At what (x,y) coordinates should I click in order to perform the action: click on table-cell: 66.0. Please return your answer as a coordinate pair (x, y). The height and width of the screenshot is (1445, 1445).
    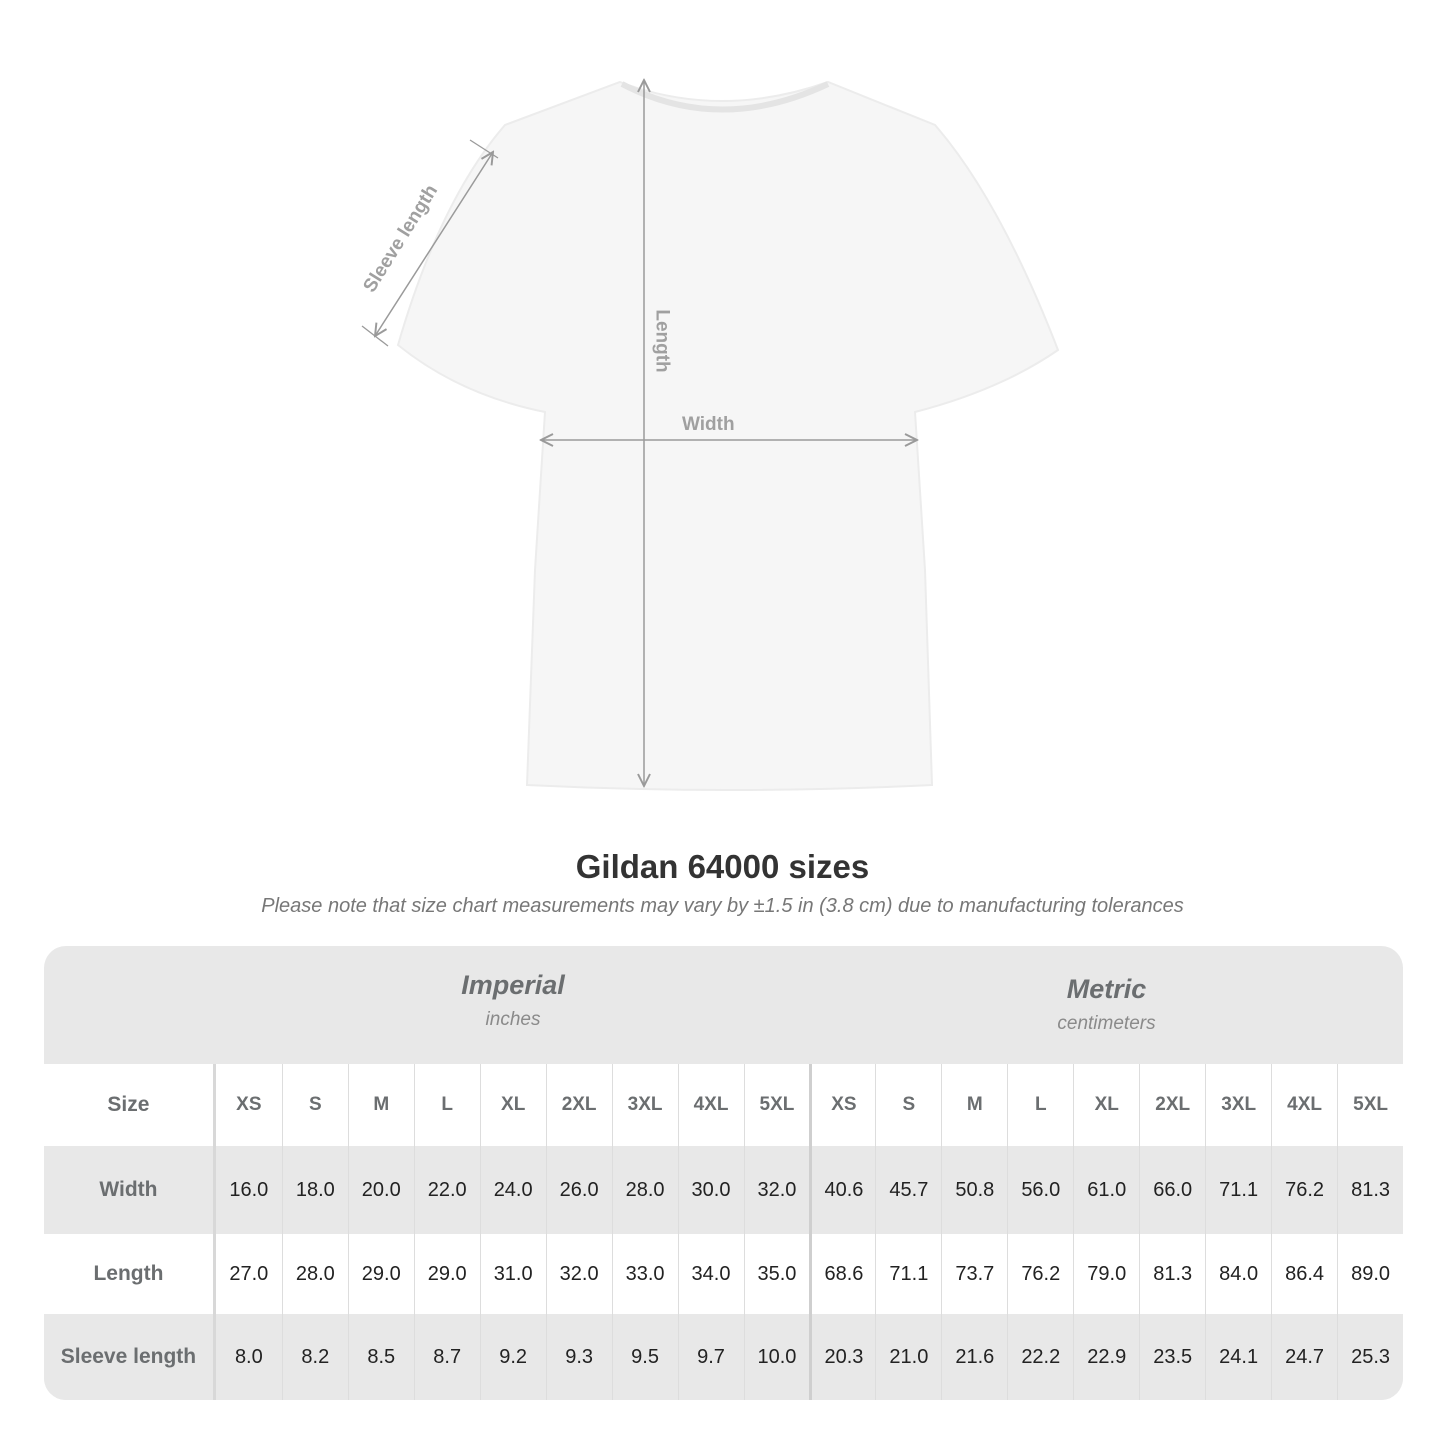
    Looking at the image, I should click on (1172, 1190).